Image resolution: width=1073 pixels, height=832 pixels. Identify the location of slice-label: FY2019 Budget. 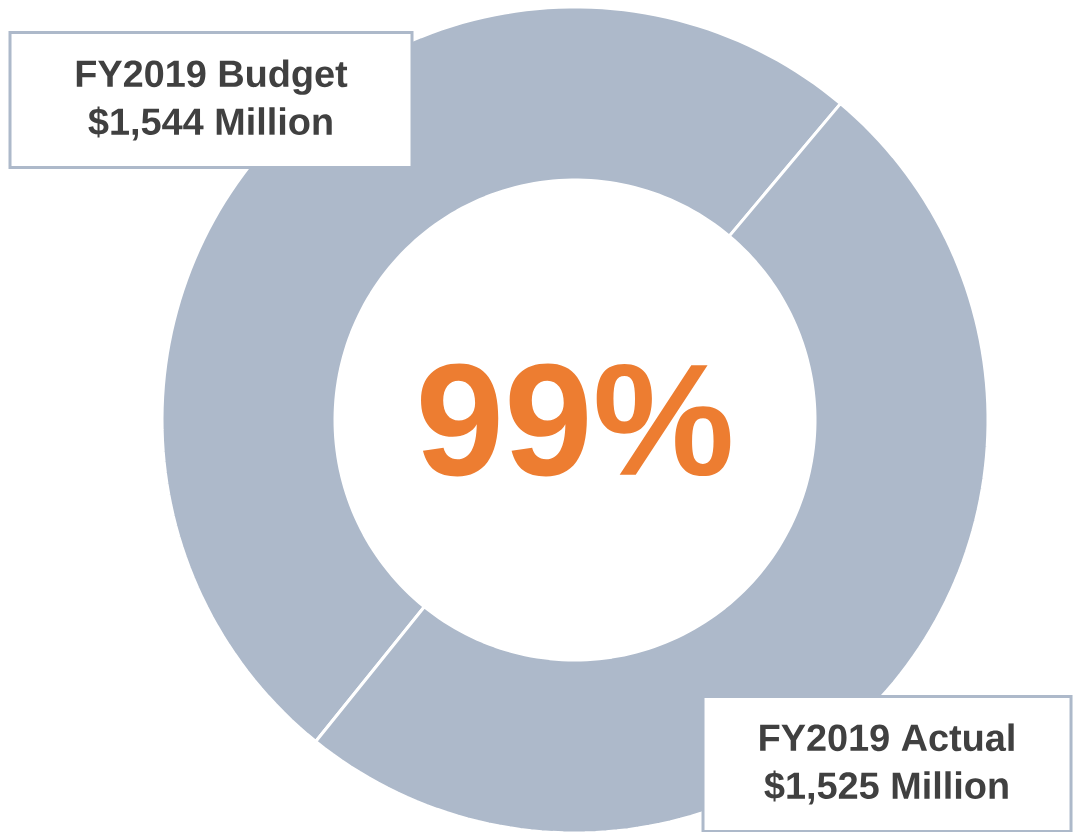
(212, 77).